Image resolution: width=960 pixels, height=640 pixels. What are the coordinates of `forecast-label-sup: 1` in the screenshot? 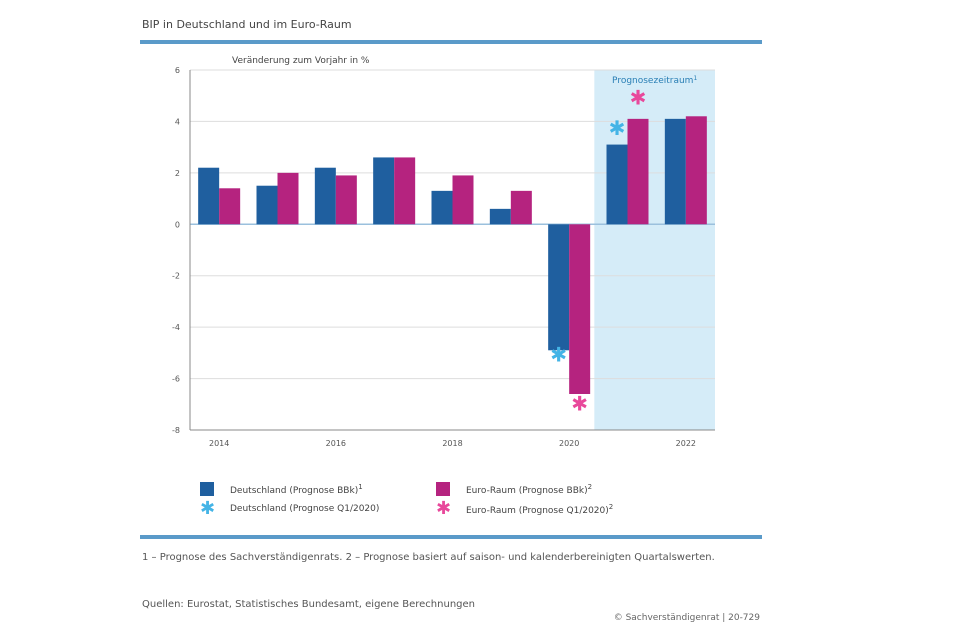 It's located at (695, 78).